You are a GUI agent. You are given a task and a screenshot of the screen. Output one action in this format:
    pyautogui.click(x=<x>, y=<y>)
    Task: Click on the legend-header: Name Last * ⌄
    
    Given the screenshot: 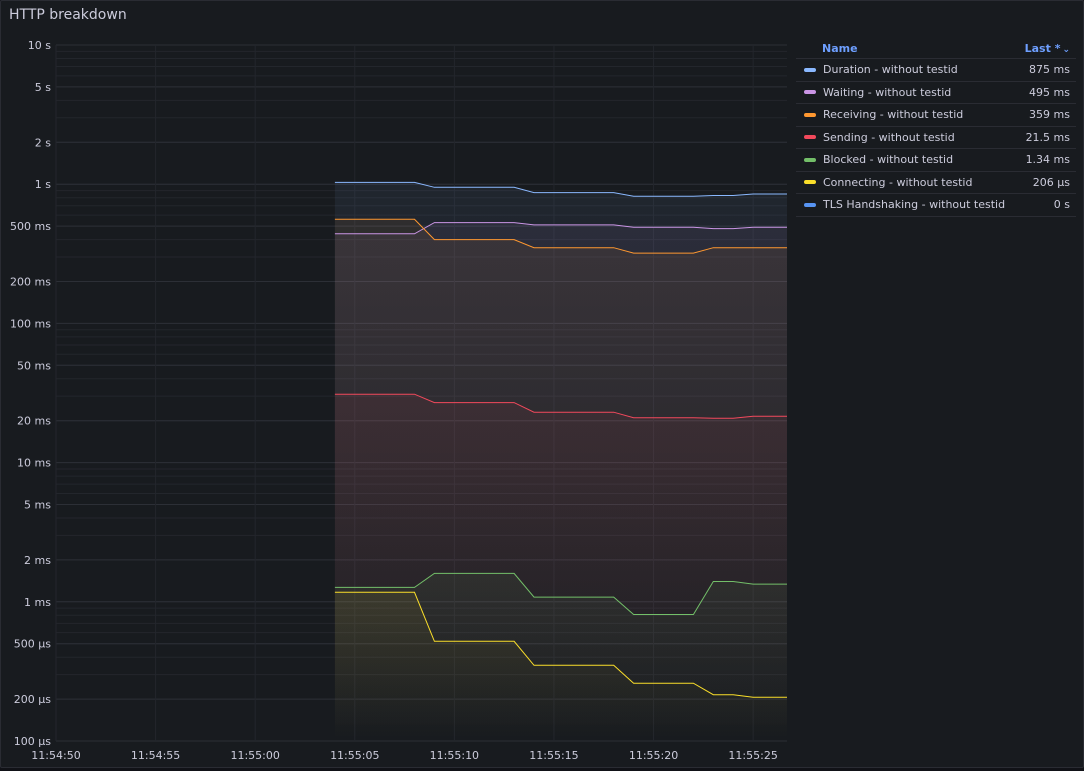 What is the action you would take?
    pyautogui.click(x=936, y=48)
    